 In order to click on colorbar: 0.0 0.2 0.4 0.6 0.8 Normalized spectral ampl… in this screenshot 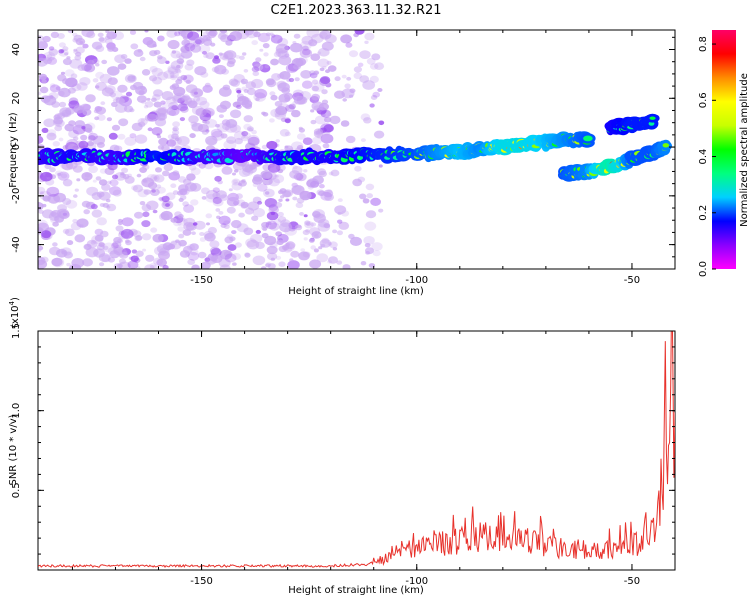, I will do `click(724, 153)`.